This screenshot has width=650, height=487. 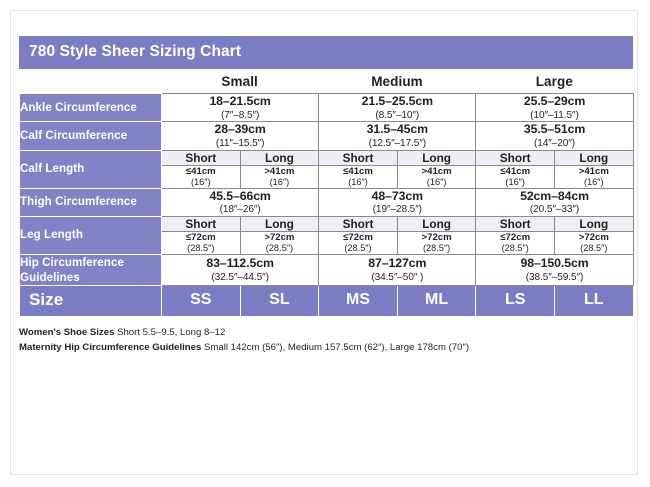 I want to click on group-header-large: Large, so click(x=554, y=81).